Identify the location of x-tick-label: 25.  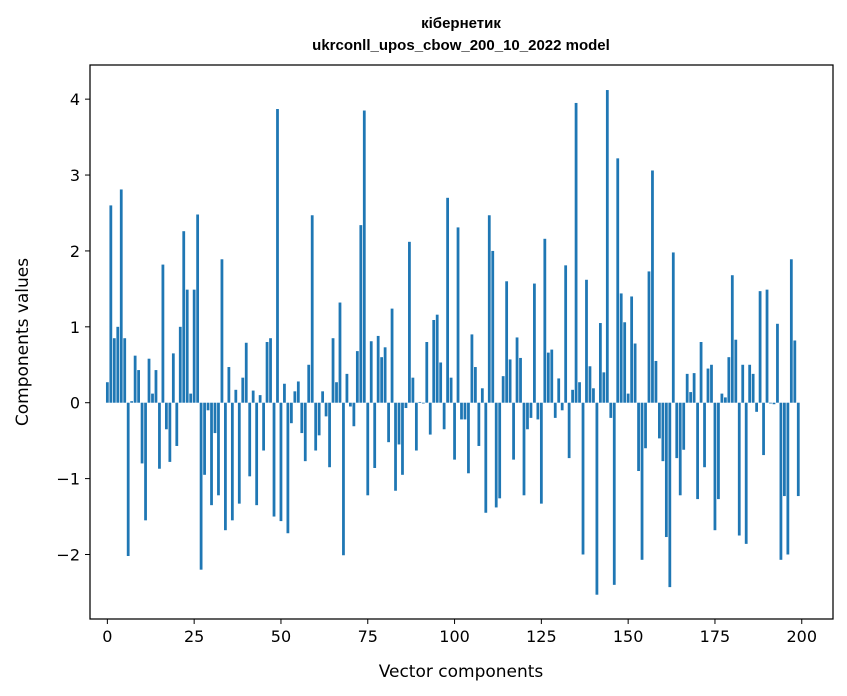
(194, 636).